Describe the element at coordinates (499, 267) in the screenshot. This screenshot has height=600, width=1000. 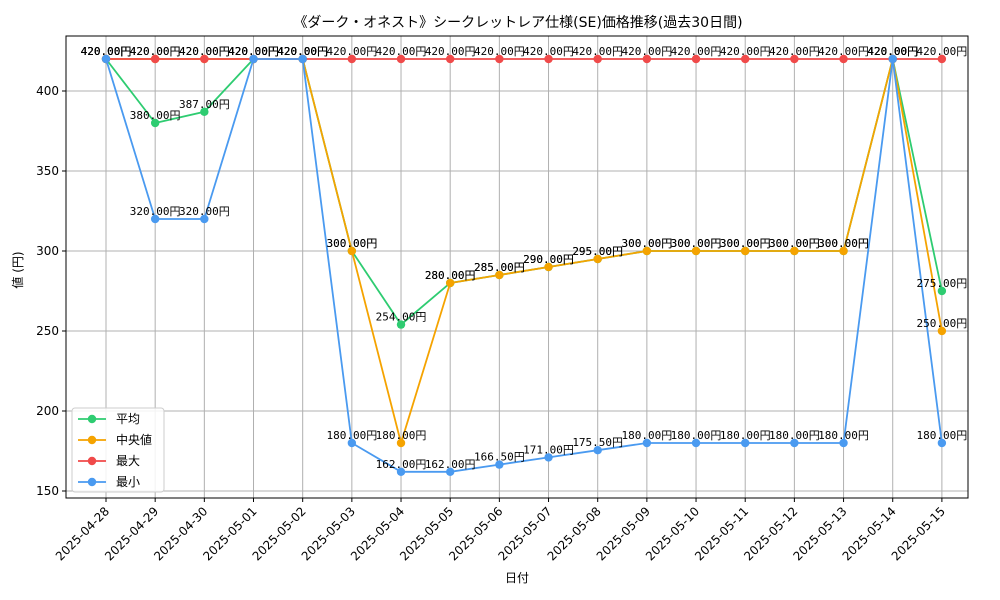
I see `data-label: 285.00円` at that location.